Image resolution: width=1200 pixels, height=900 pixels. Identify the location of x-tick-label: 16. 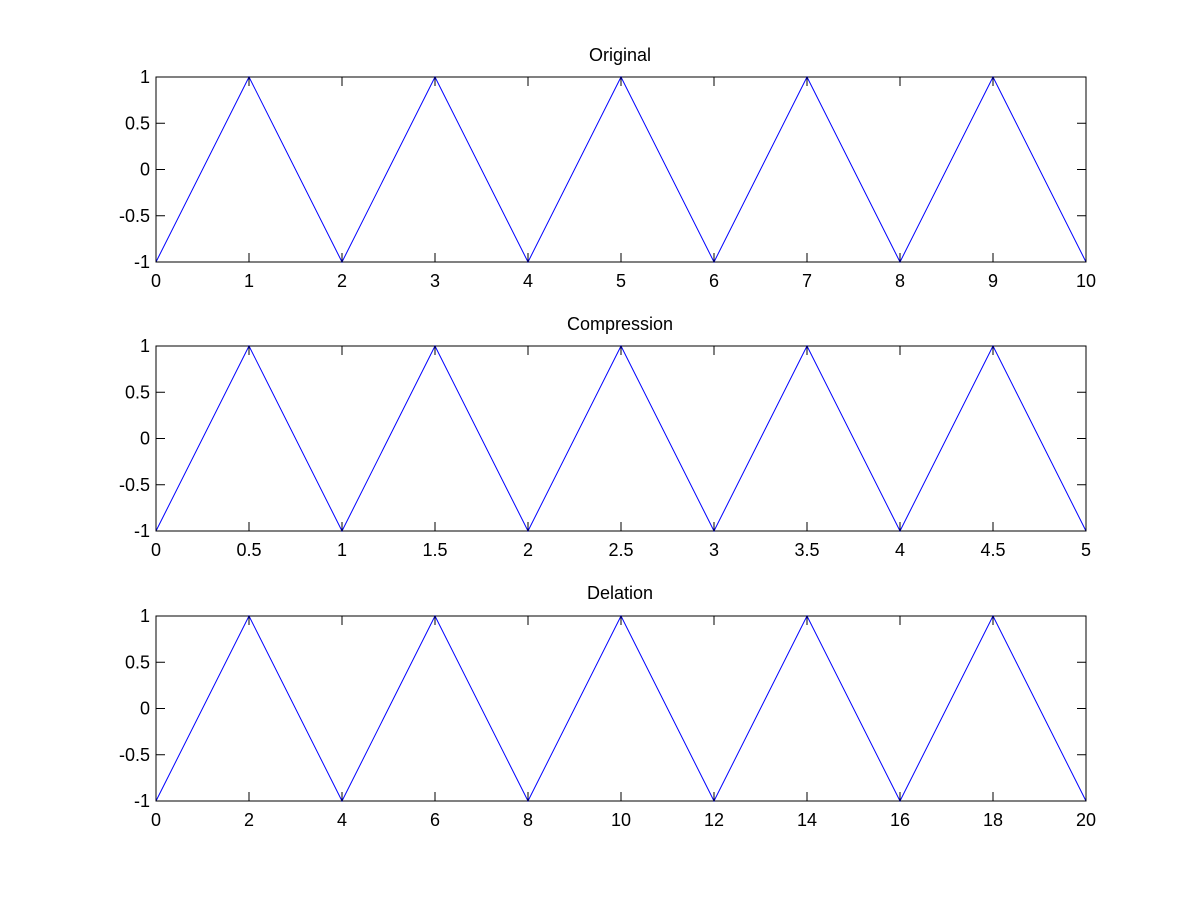
(900, 820).